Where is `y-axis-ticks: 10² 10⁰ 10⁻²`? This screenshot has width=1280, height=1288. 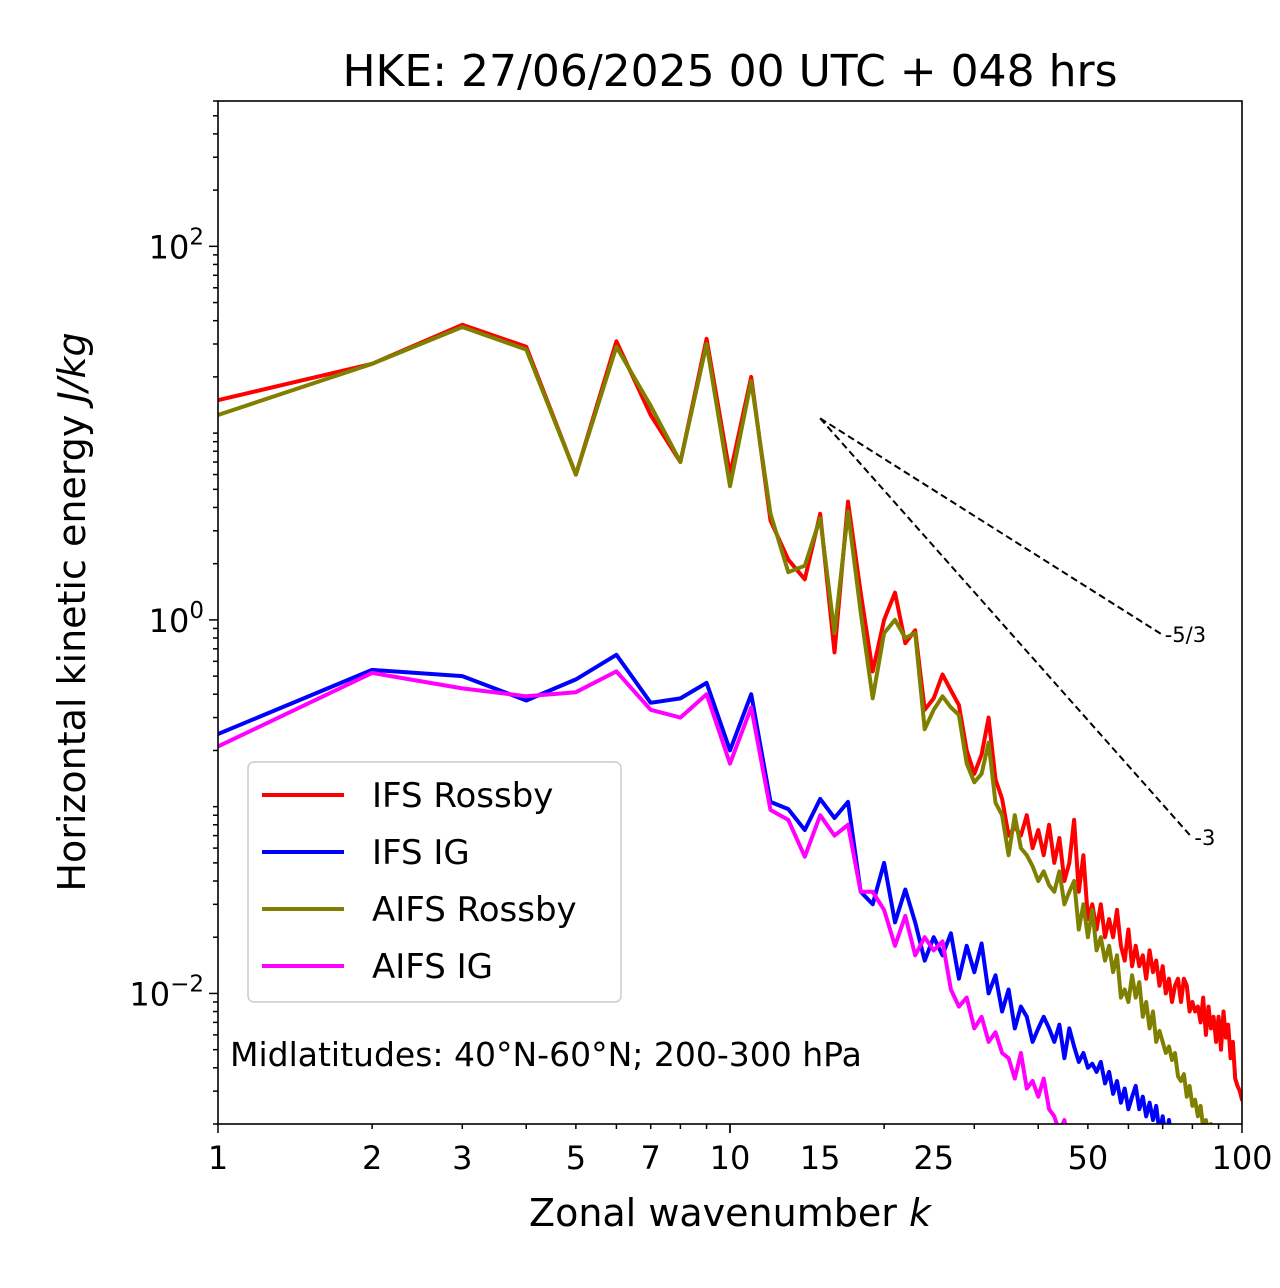 y-axis-ticks: 10² 10⁰ 10⁻² is located at coordinates (173, 612).